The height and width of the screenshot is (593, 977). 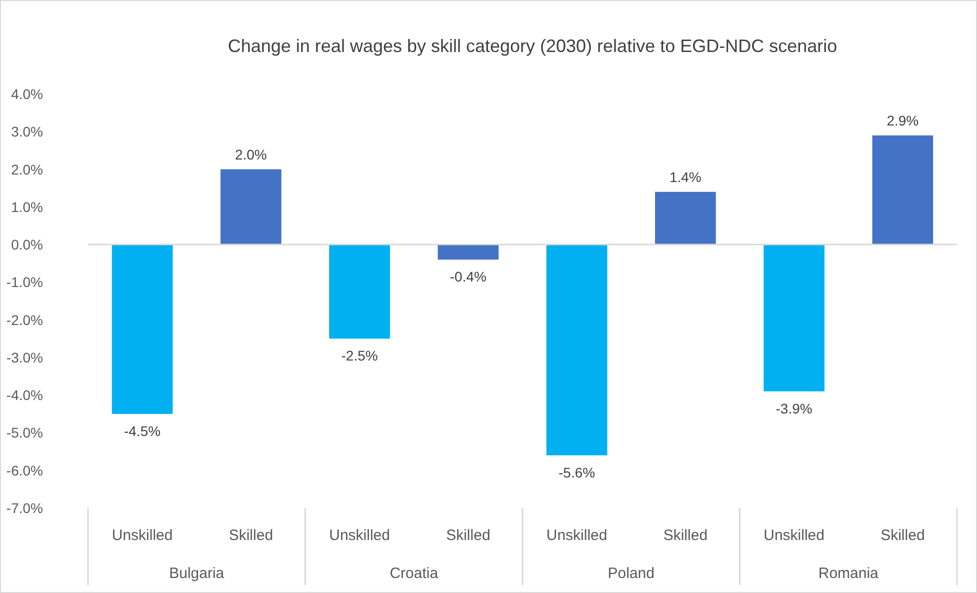 I want to click on y-tick-label: -6.0%, so click(x=24, y=470).